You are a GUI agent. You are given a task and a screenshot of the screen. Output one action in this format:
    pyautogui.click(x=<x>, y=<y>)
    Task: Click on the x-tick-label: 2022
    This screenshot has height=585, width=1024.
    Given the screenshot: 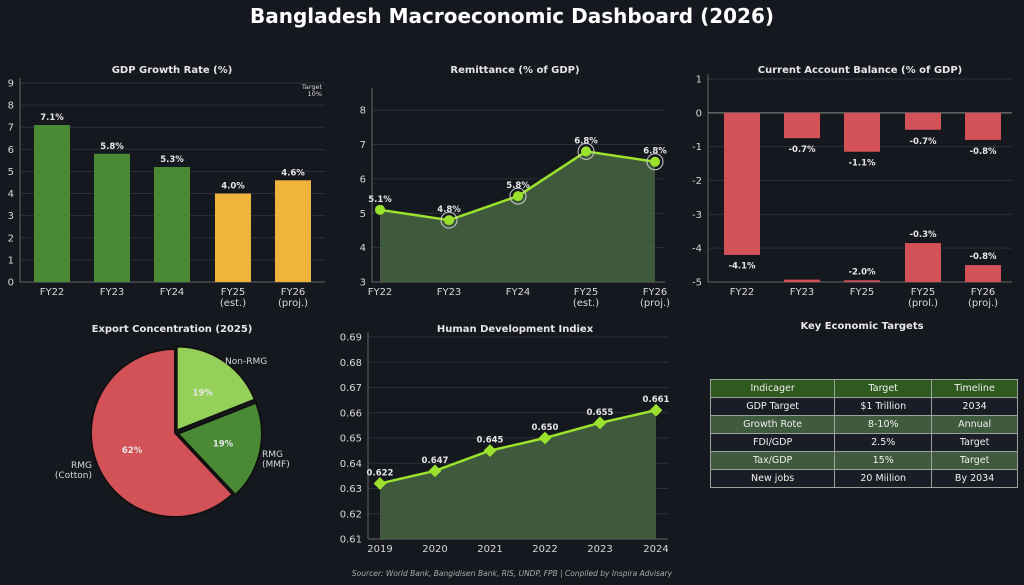 What is the action you would take?
    pyautogui.click(x=544, y=549)
    